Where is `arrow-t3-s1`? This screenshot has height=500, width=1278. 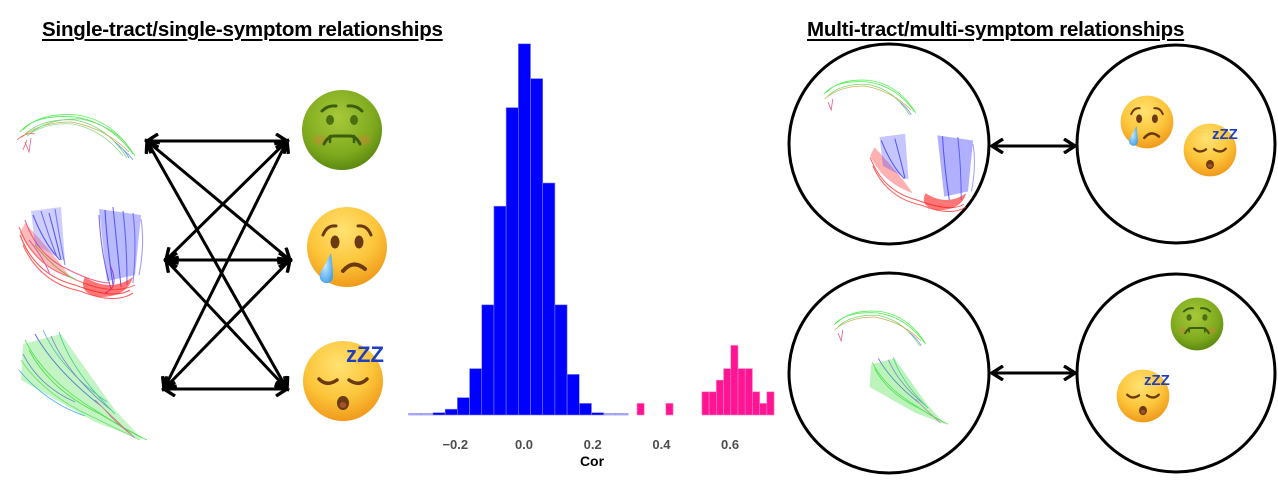 arrow-t3-s1 is located at coordinates (225, 265).